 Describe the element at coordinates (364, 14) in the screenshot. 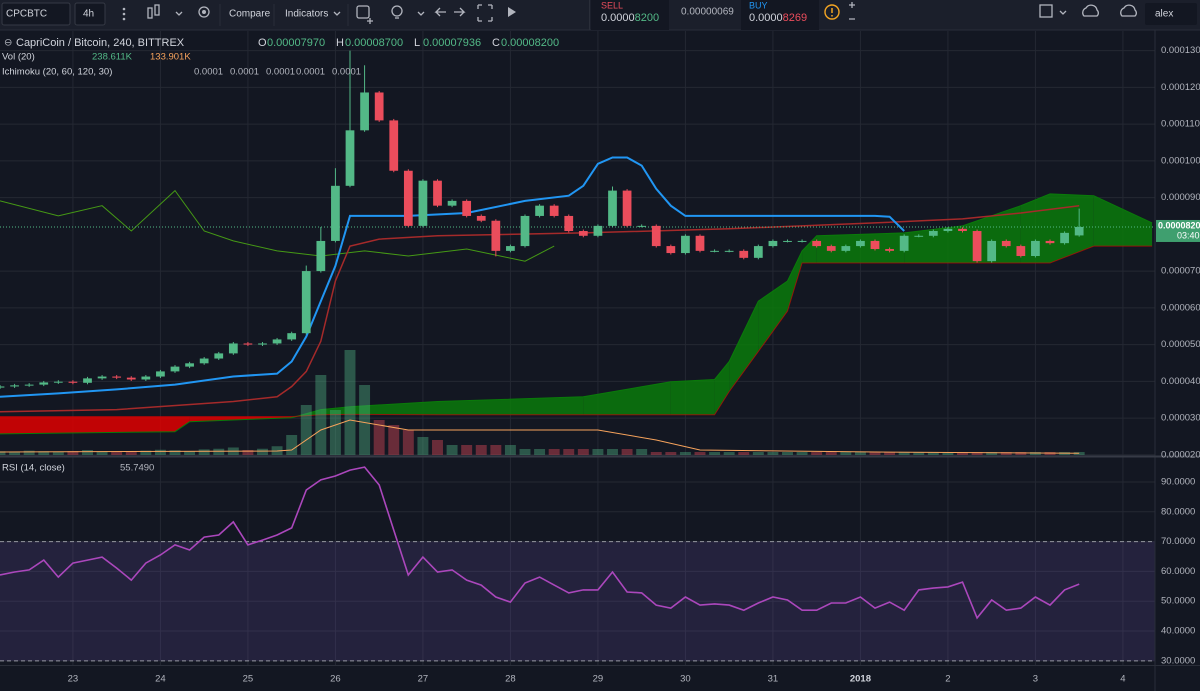

I see `alert-button` at that location.